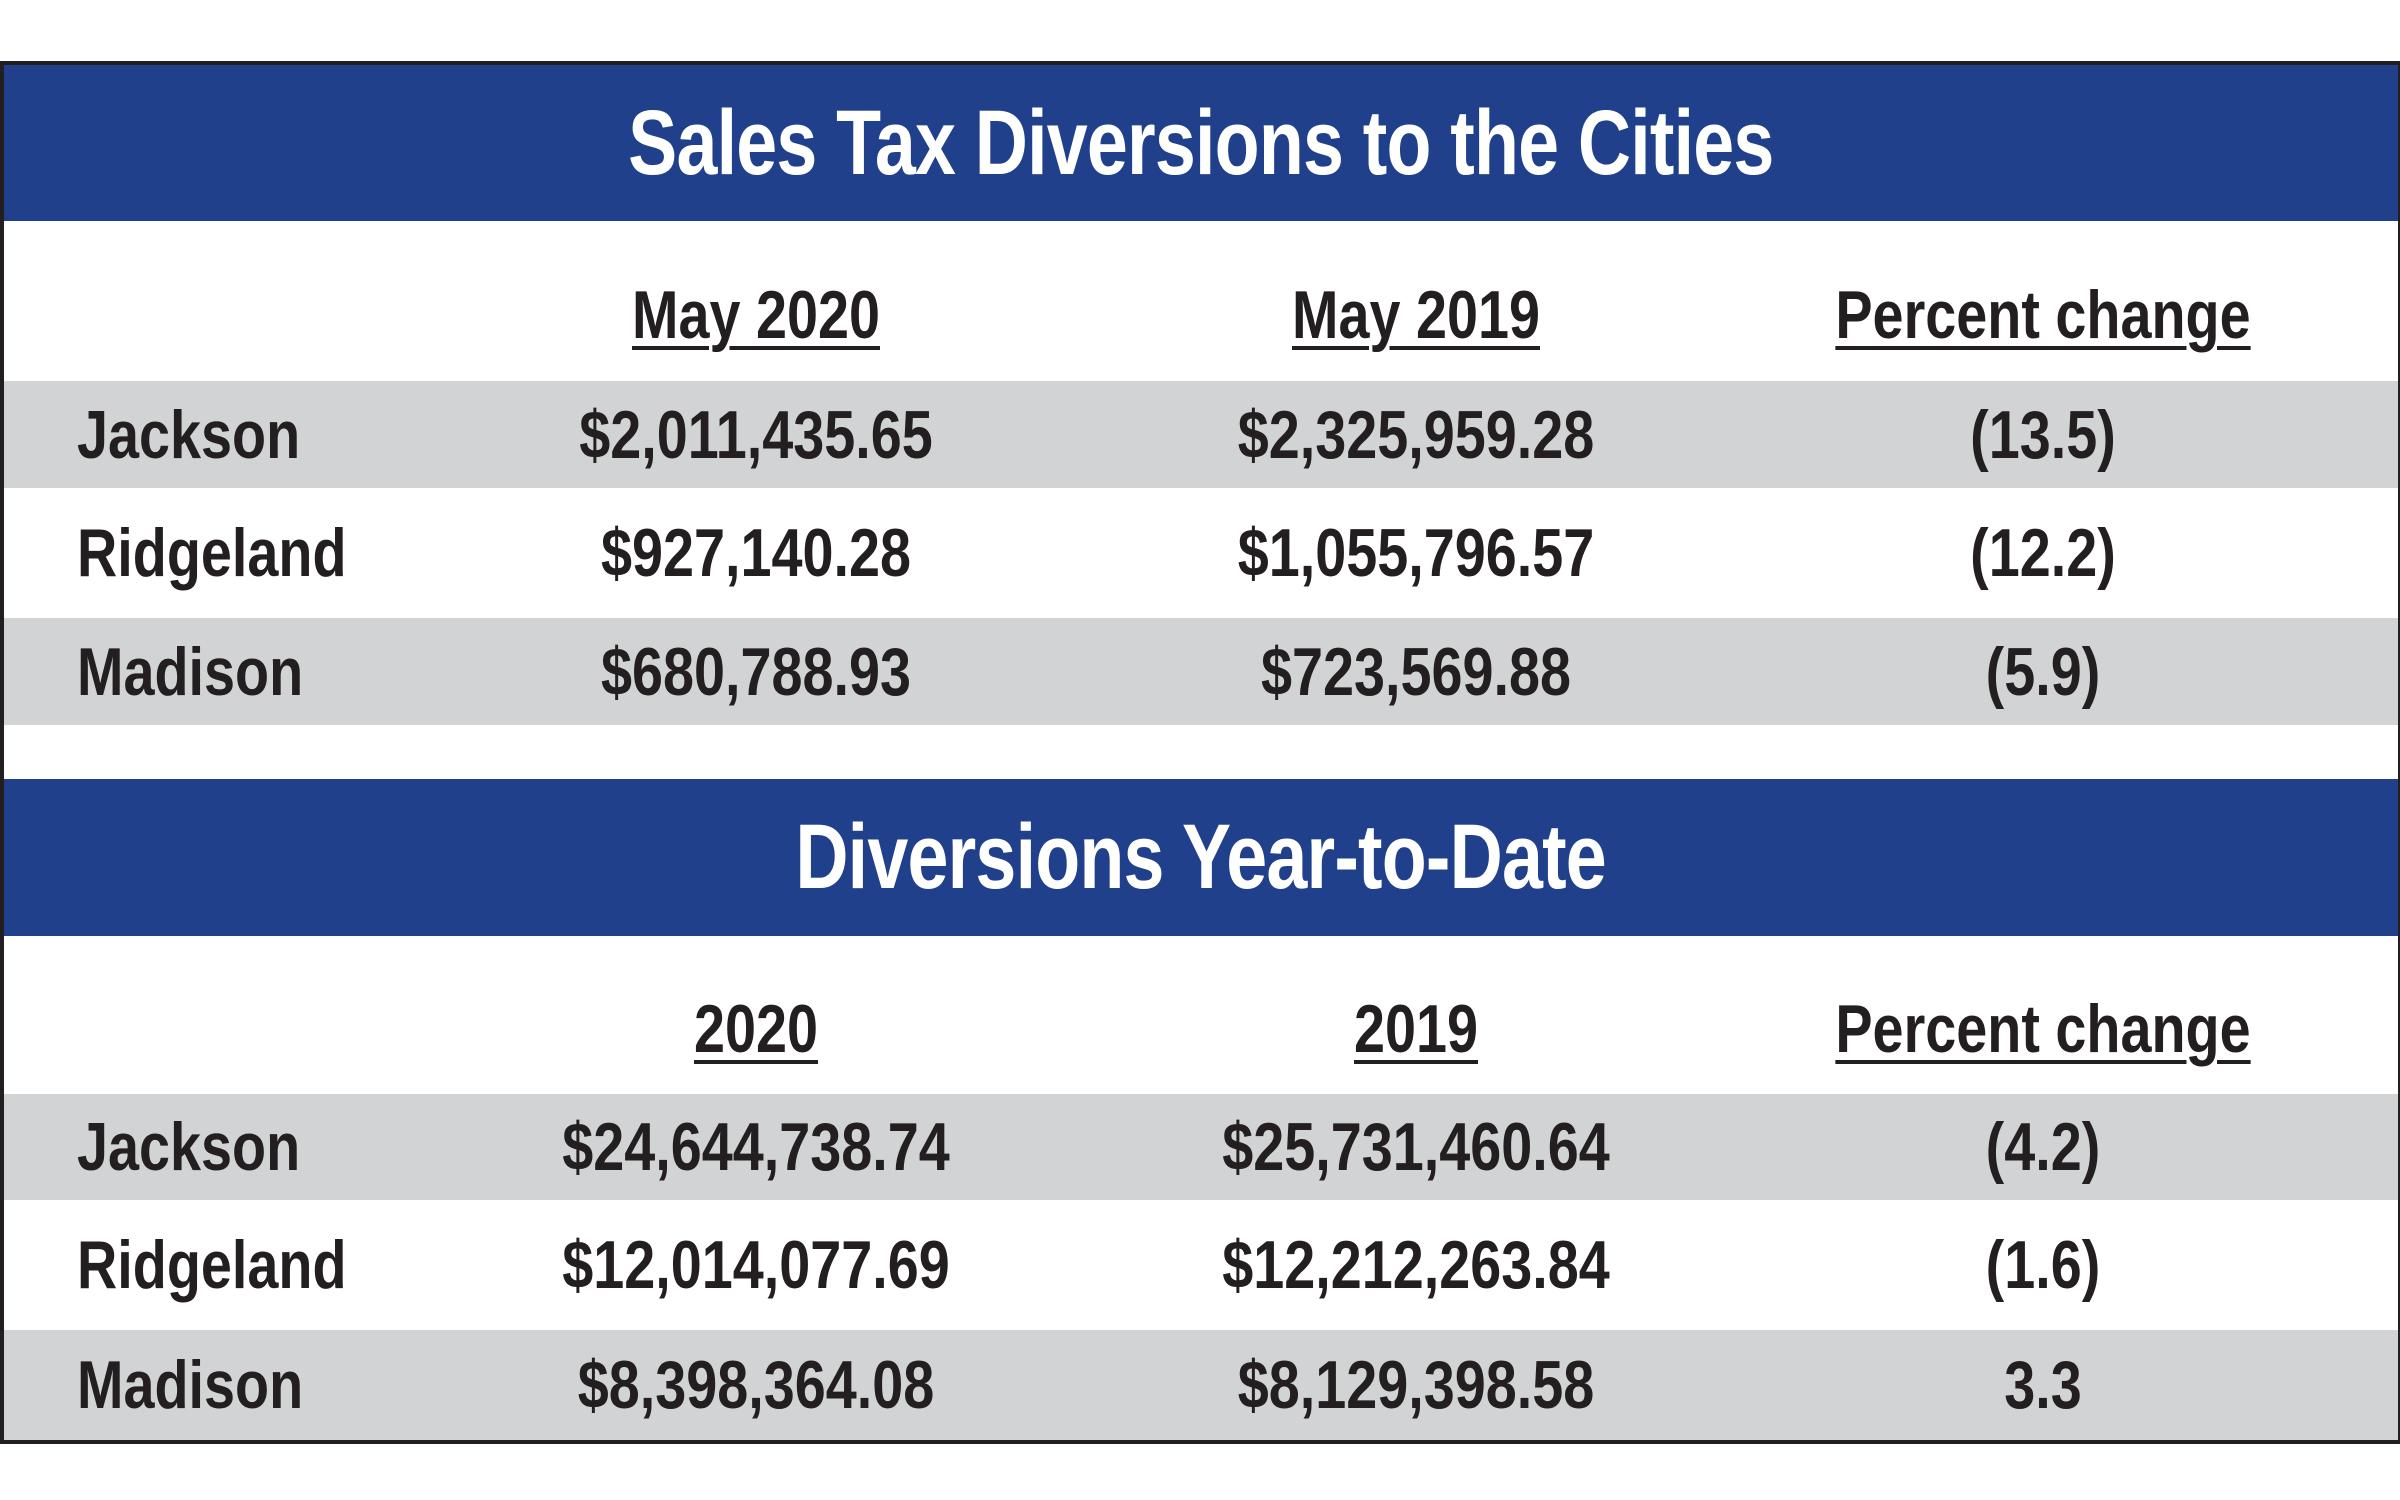 Image resolution: width=2400 pixels, height=1500 pixels. What do you see at coordinates (1416, 315) in the screenshot?
I see `column-header: May 2019` at bounding box center [1416, 315].